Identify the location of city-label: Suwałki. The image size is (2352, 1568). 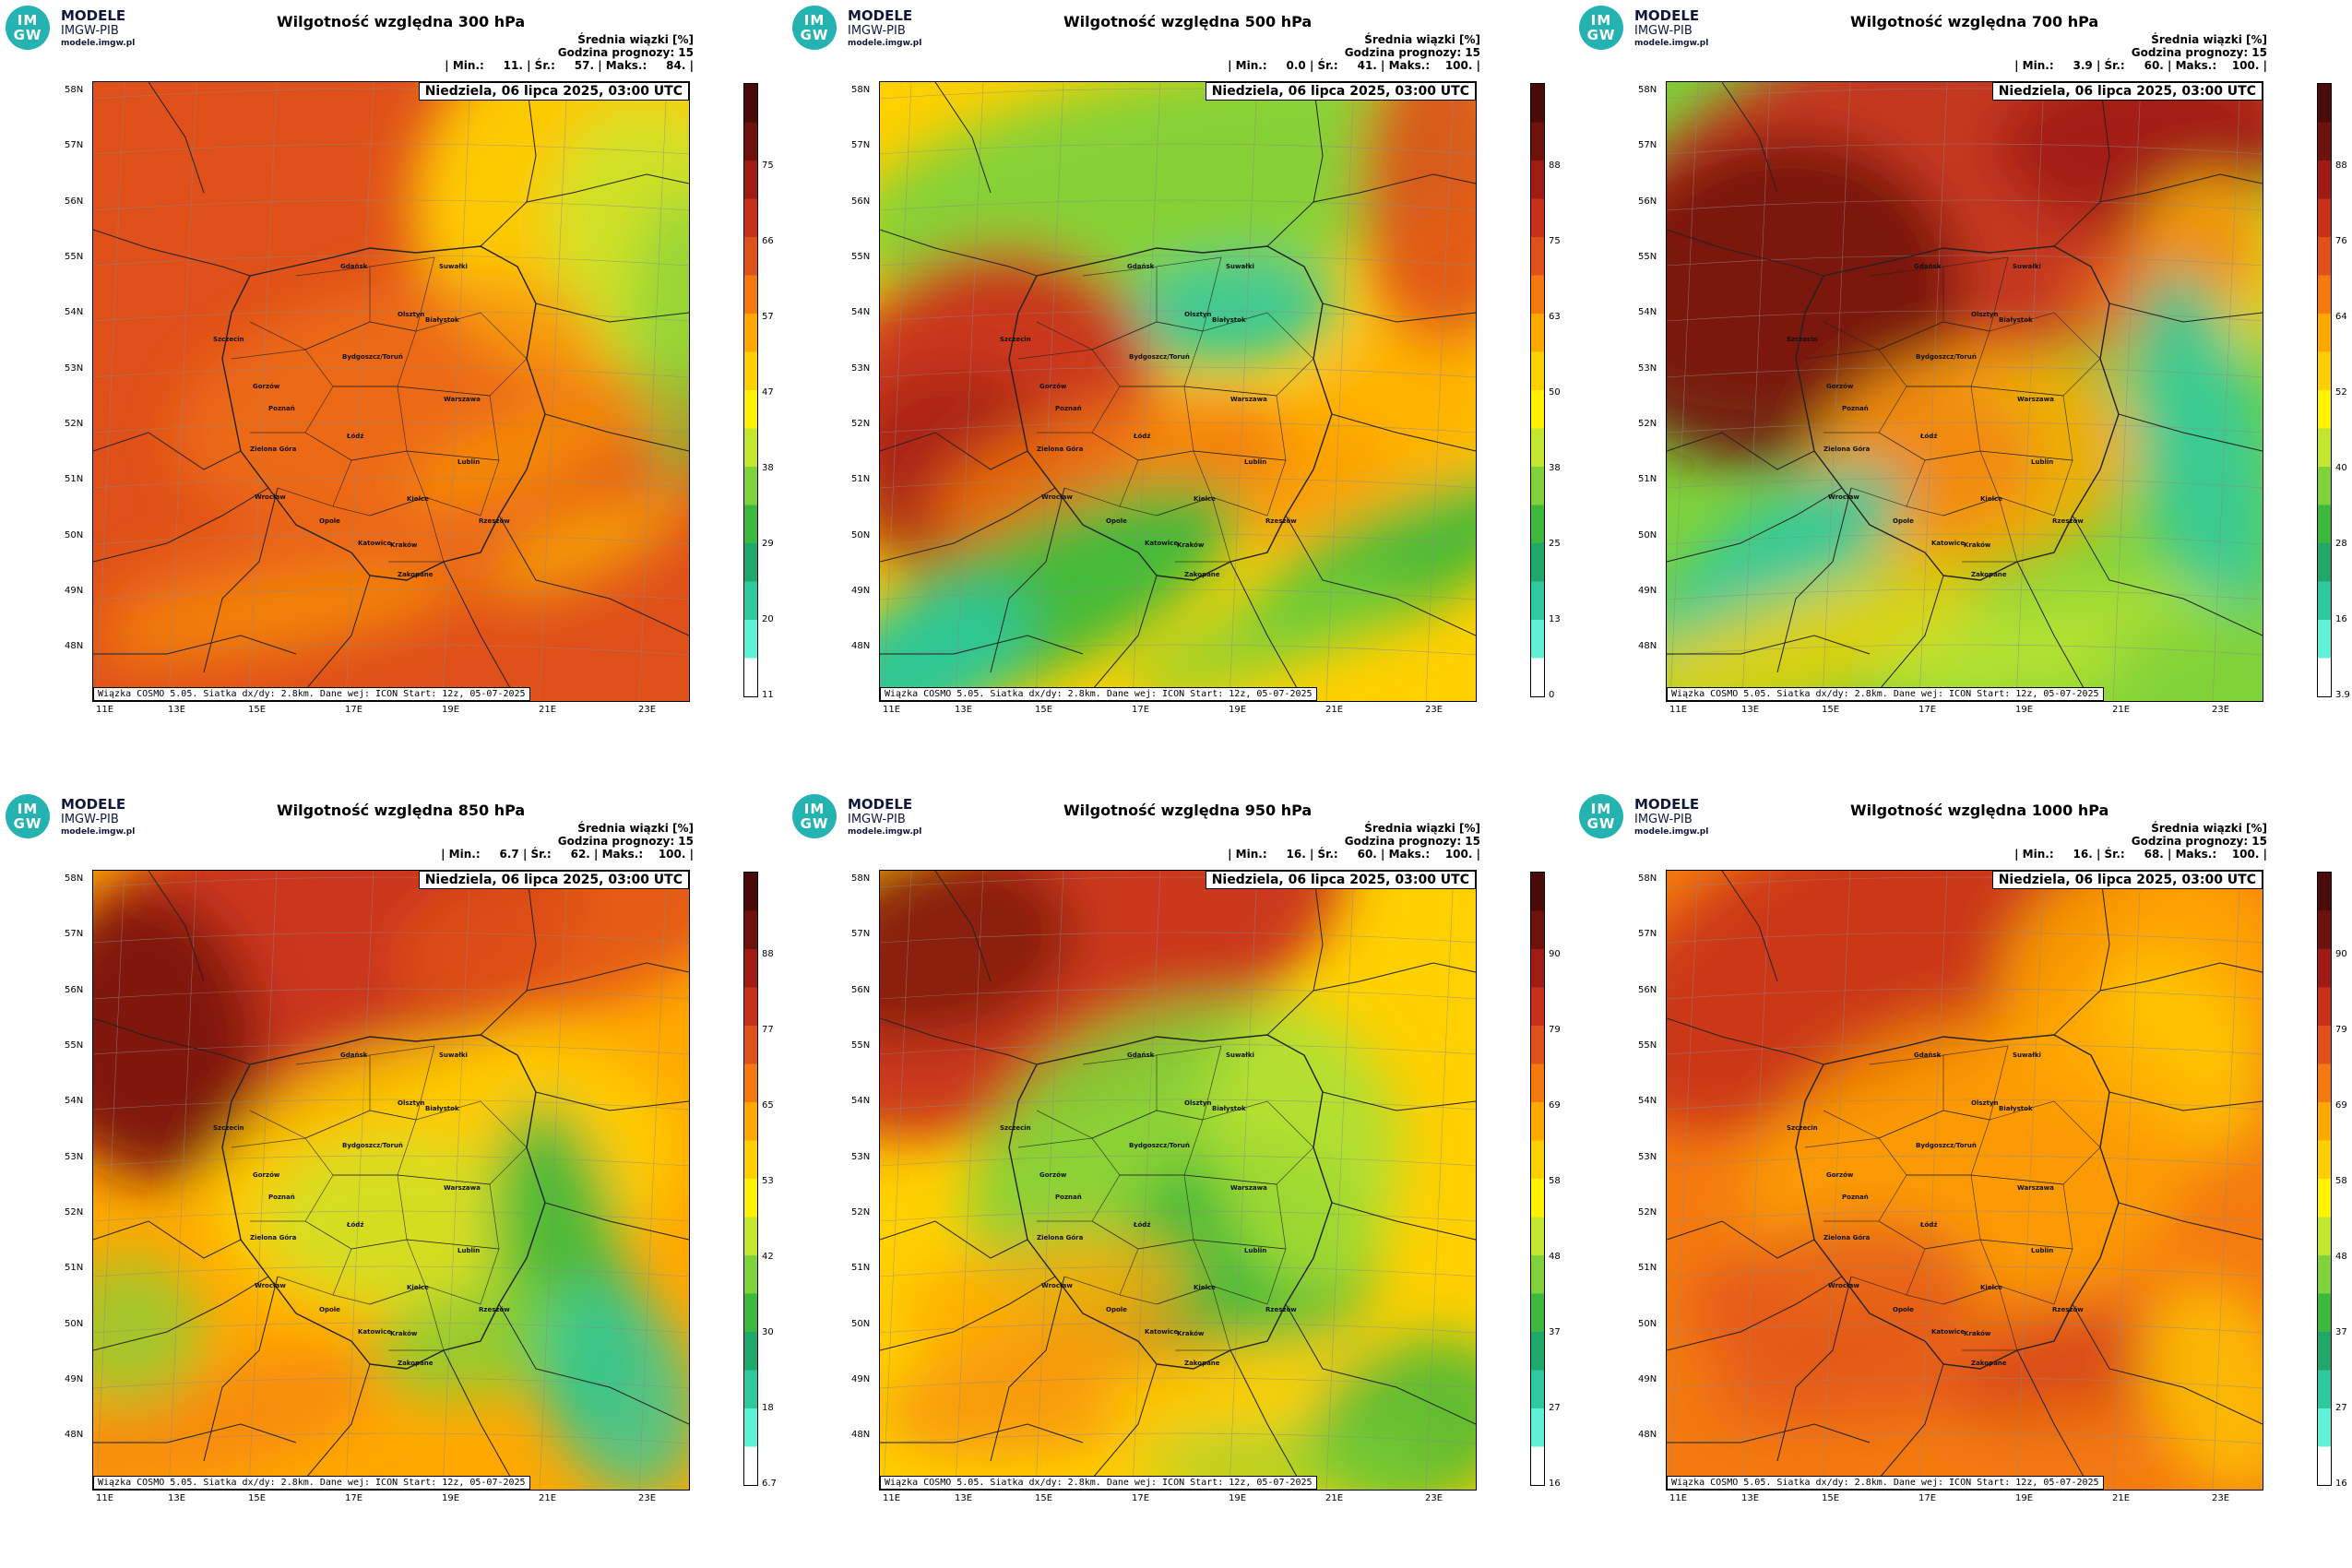
(453, 266).